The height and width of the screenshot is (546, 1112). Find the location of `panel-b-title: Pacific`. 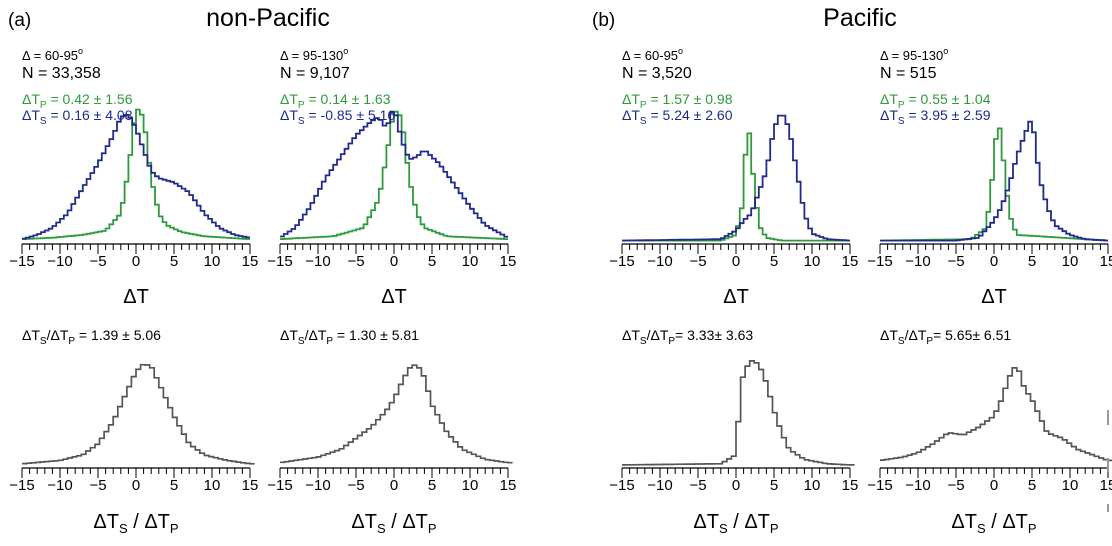

panel-b-title: Pacific is located at coordinates (860, 18).